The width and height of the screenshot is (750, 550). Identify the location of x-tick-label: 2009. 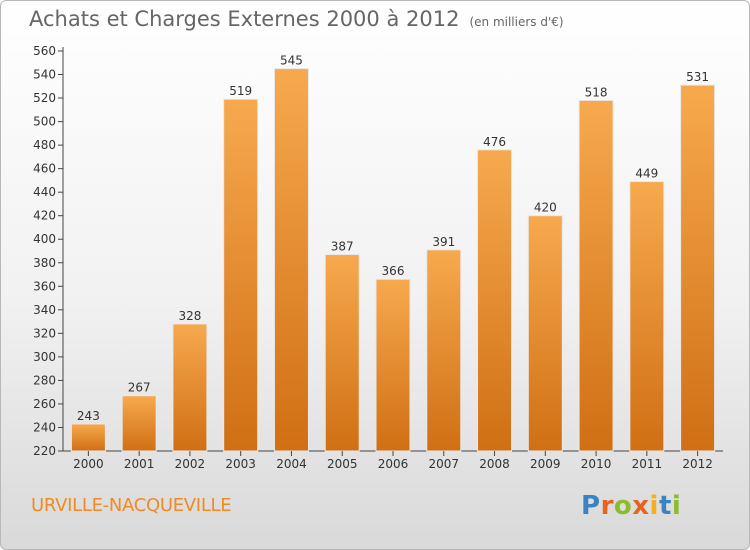
(545, 464).